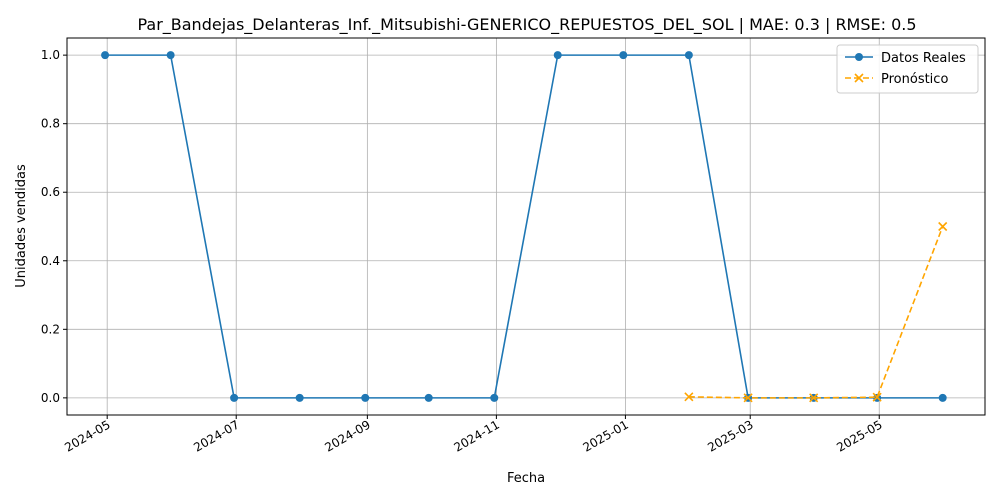  What do you see at coordinates (907, 69) in the screenshot?
I see `legend: Datos Reales Pronóstico` at bounding box center [907, 69].